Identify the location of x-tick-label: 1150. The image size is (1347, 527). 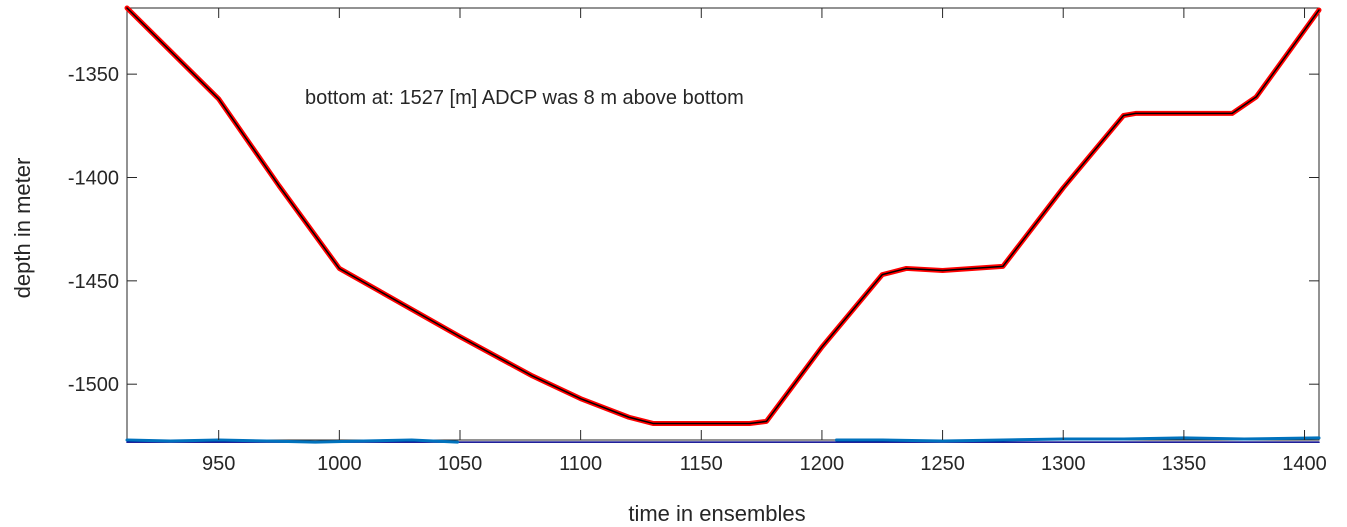
(701, 464).